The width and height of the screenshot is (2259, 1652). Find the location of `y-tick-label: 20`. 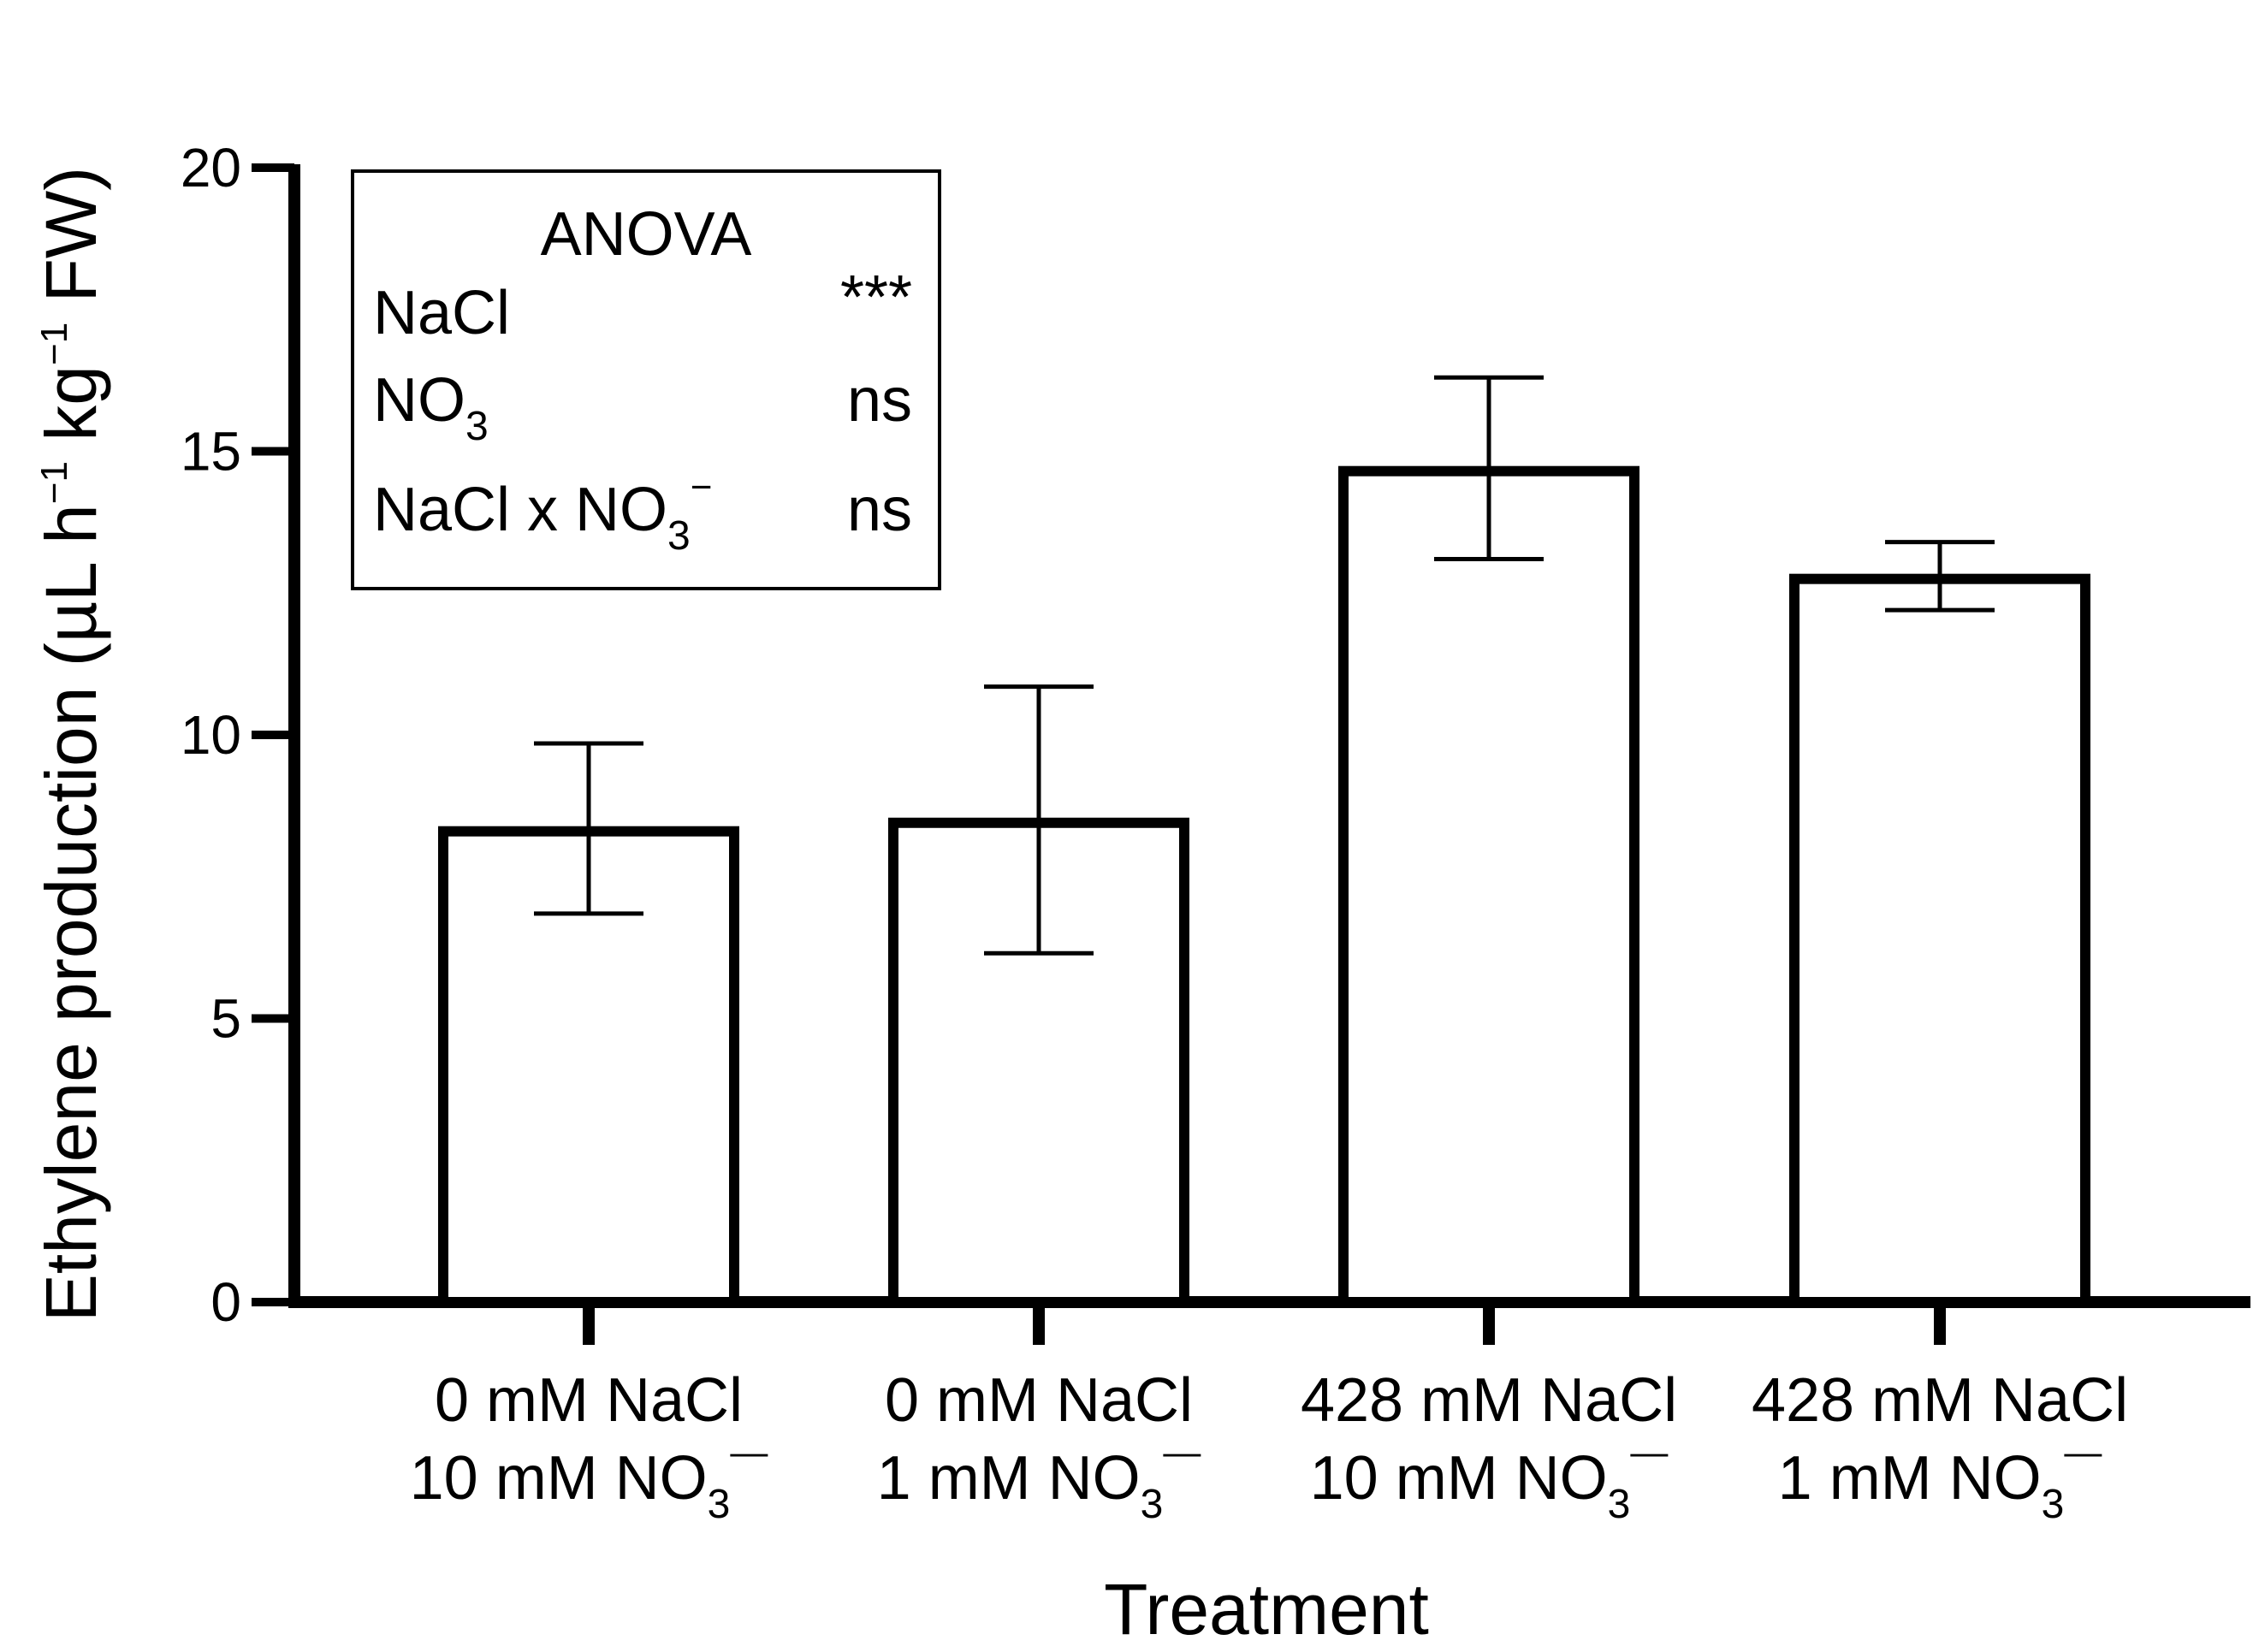

y-tick-label: 20 is located at coordinates (211, 167).